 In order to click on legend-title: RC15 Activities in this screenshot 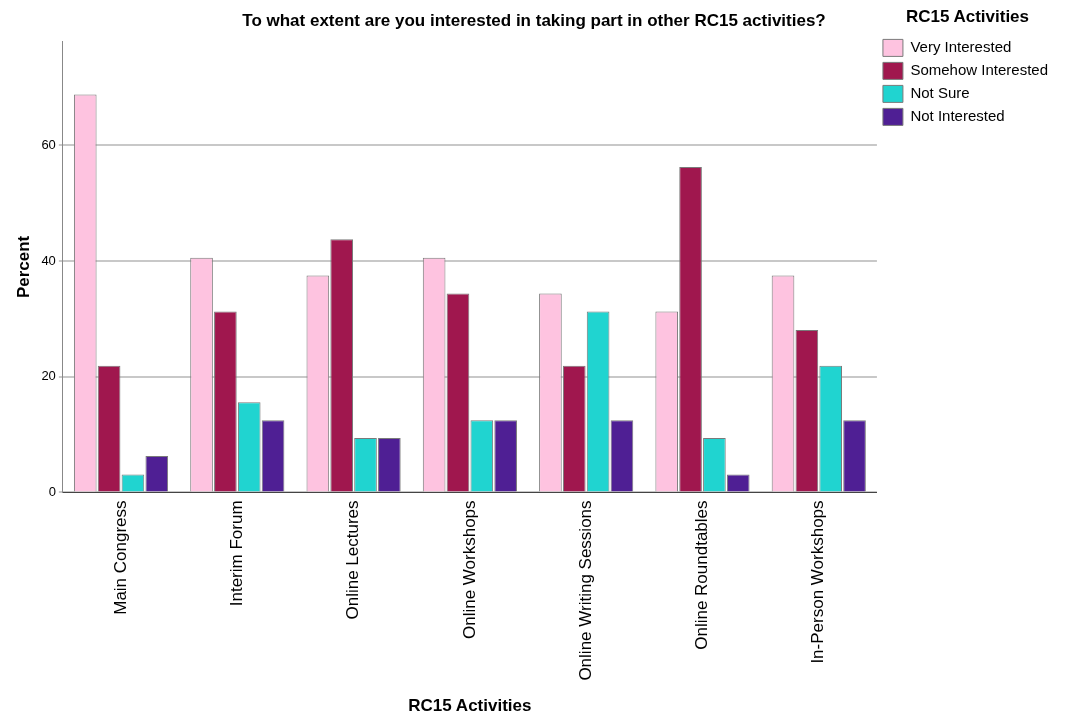, I will do `click(967, 17)`.